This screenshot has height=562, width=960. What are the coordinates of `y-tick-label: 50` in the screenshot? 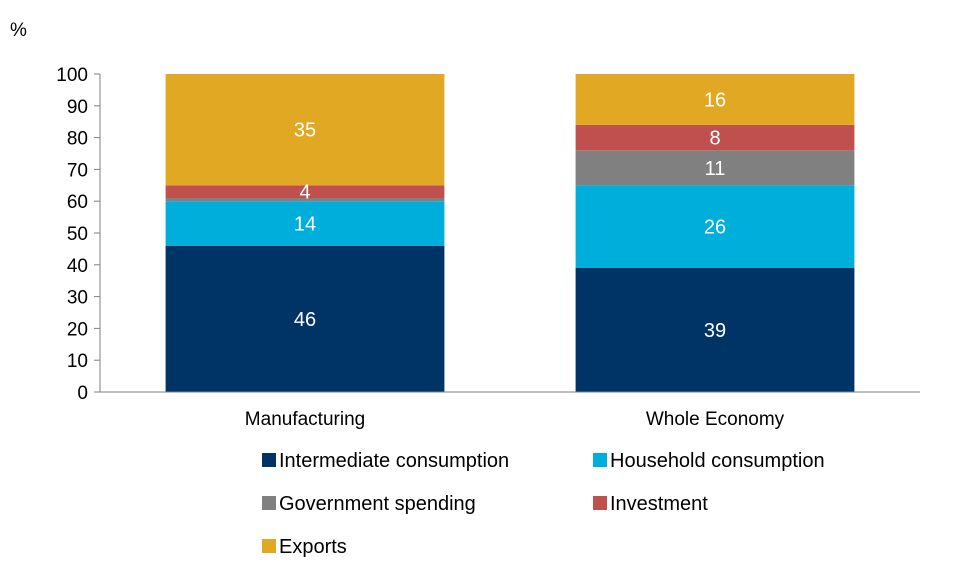 It's located at (77, 234).